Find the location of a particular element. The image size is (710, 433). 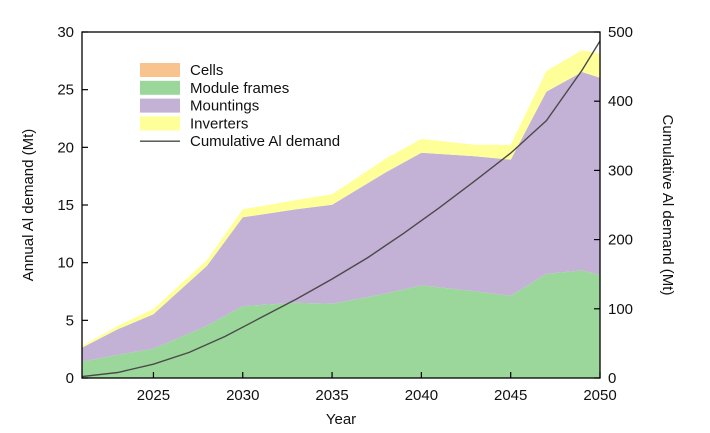

legend-swatch-mountings is located at coordinates (160, 105).